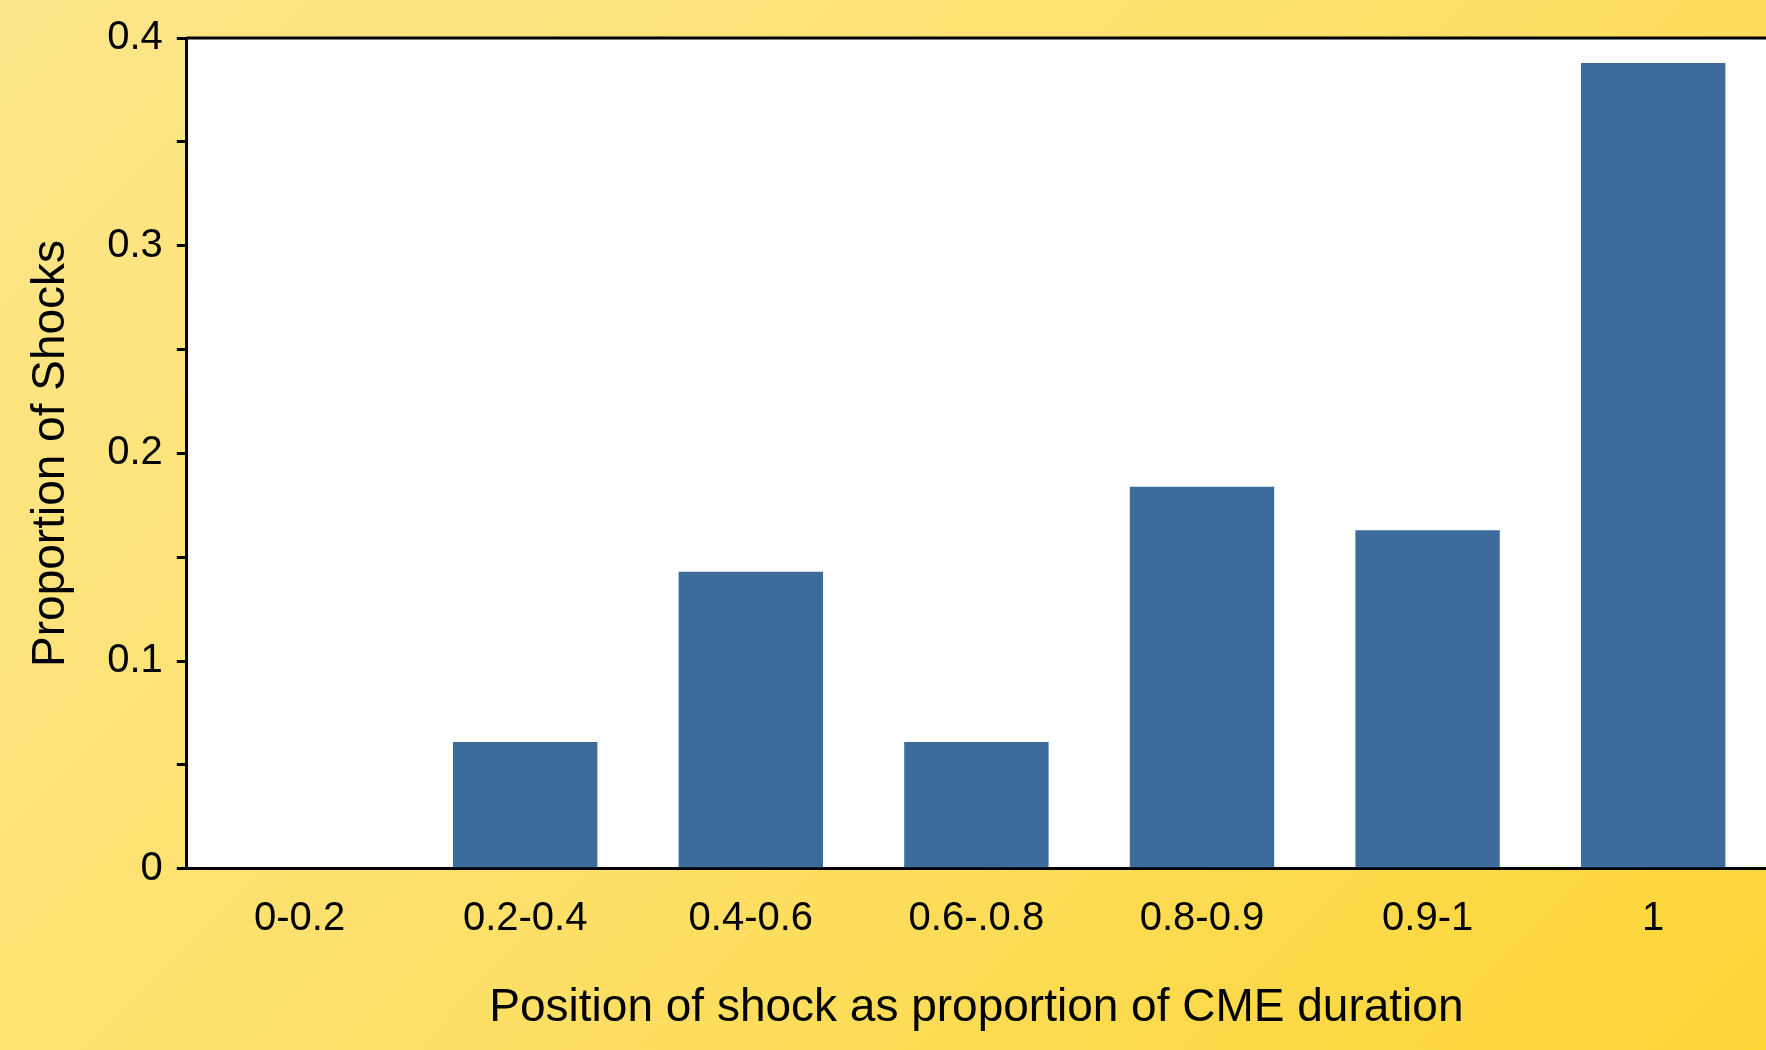 This screenshot has width=1766, height=1050. What do you see at coordinates (135, 35) in the screenshot?
I see `y-tick-label: 0.4` at bounding box center [135, 35].